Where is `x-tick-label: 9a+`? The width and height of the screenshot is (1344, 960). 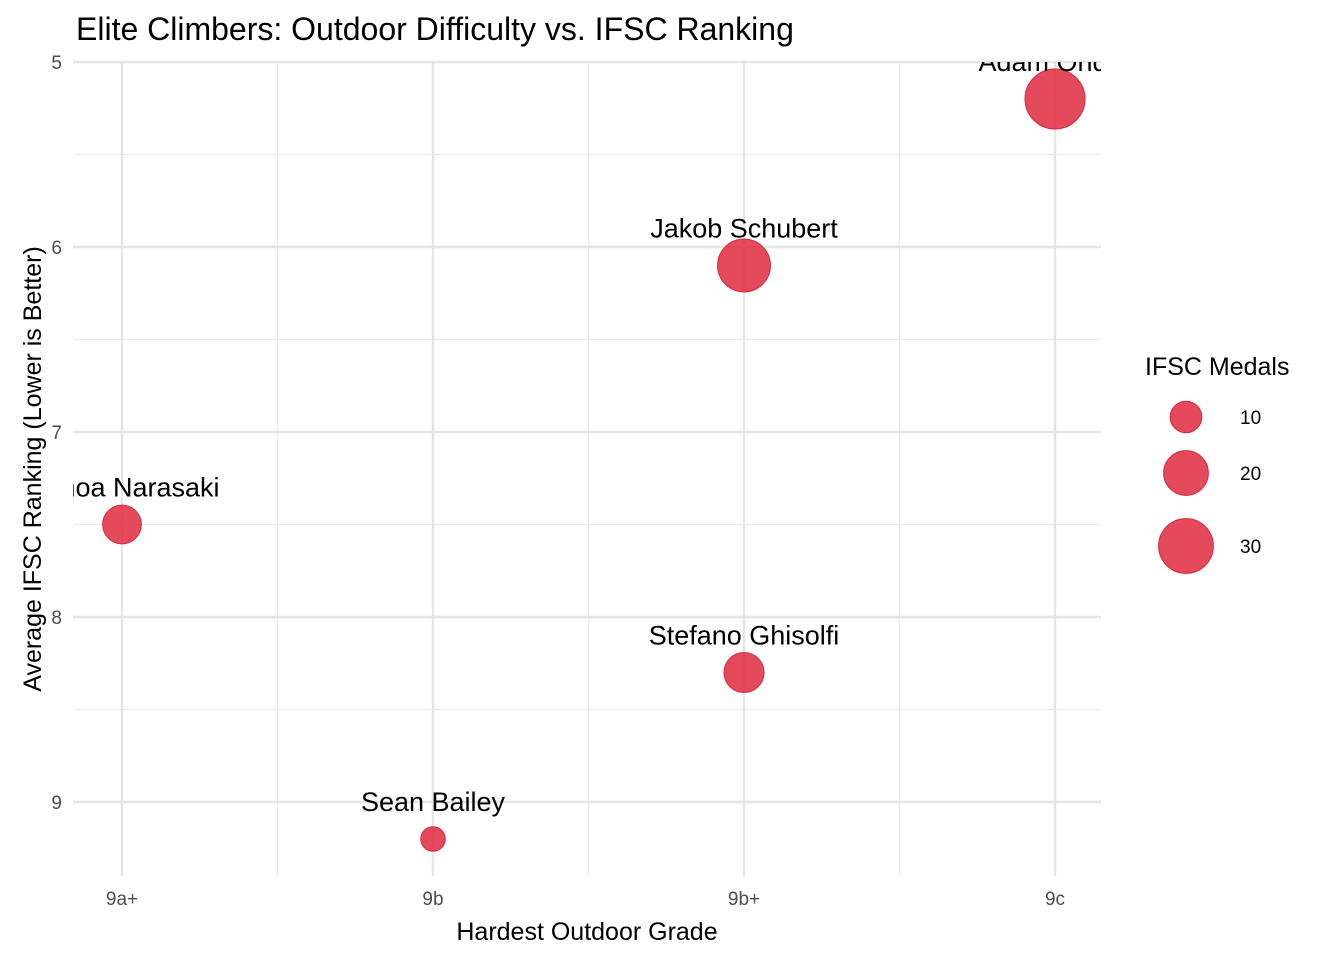 x-tick-label: 9a+ is located at coordinates (122, 899).